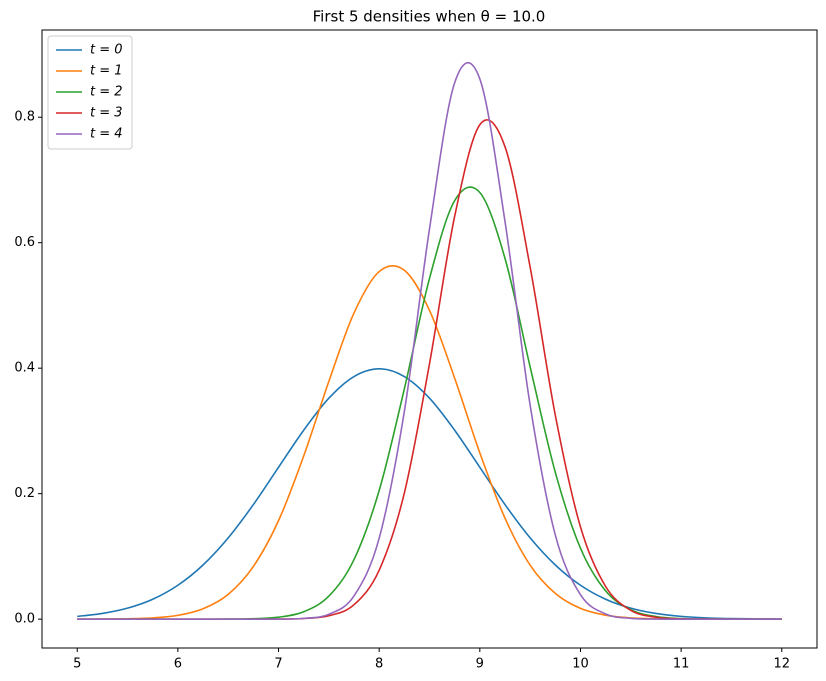 The width and height of the screenshot is (826, 681). Describe the element at coordinates (681, 664) in the screenshot. I see `x-tick-label: 11` at that location.